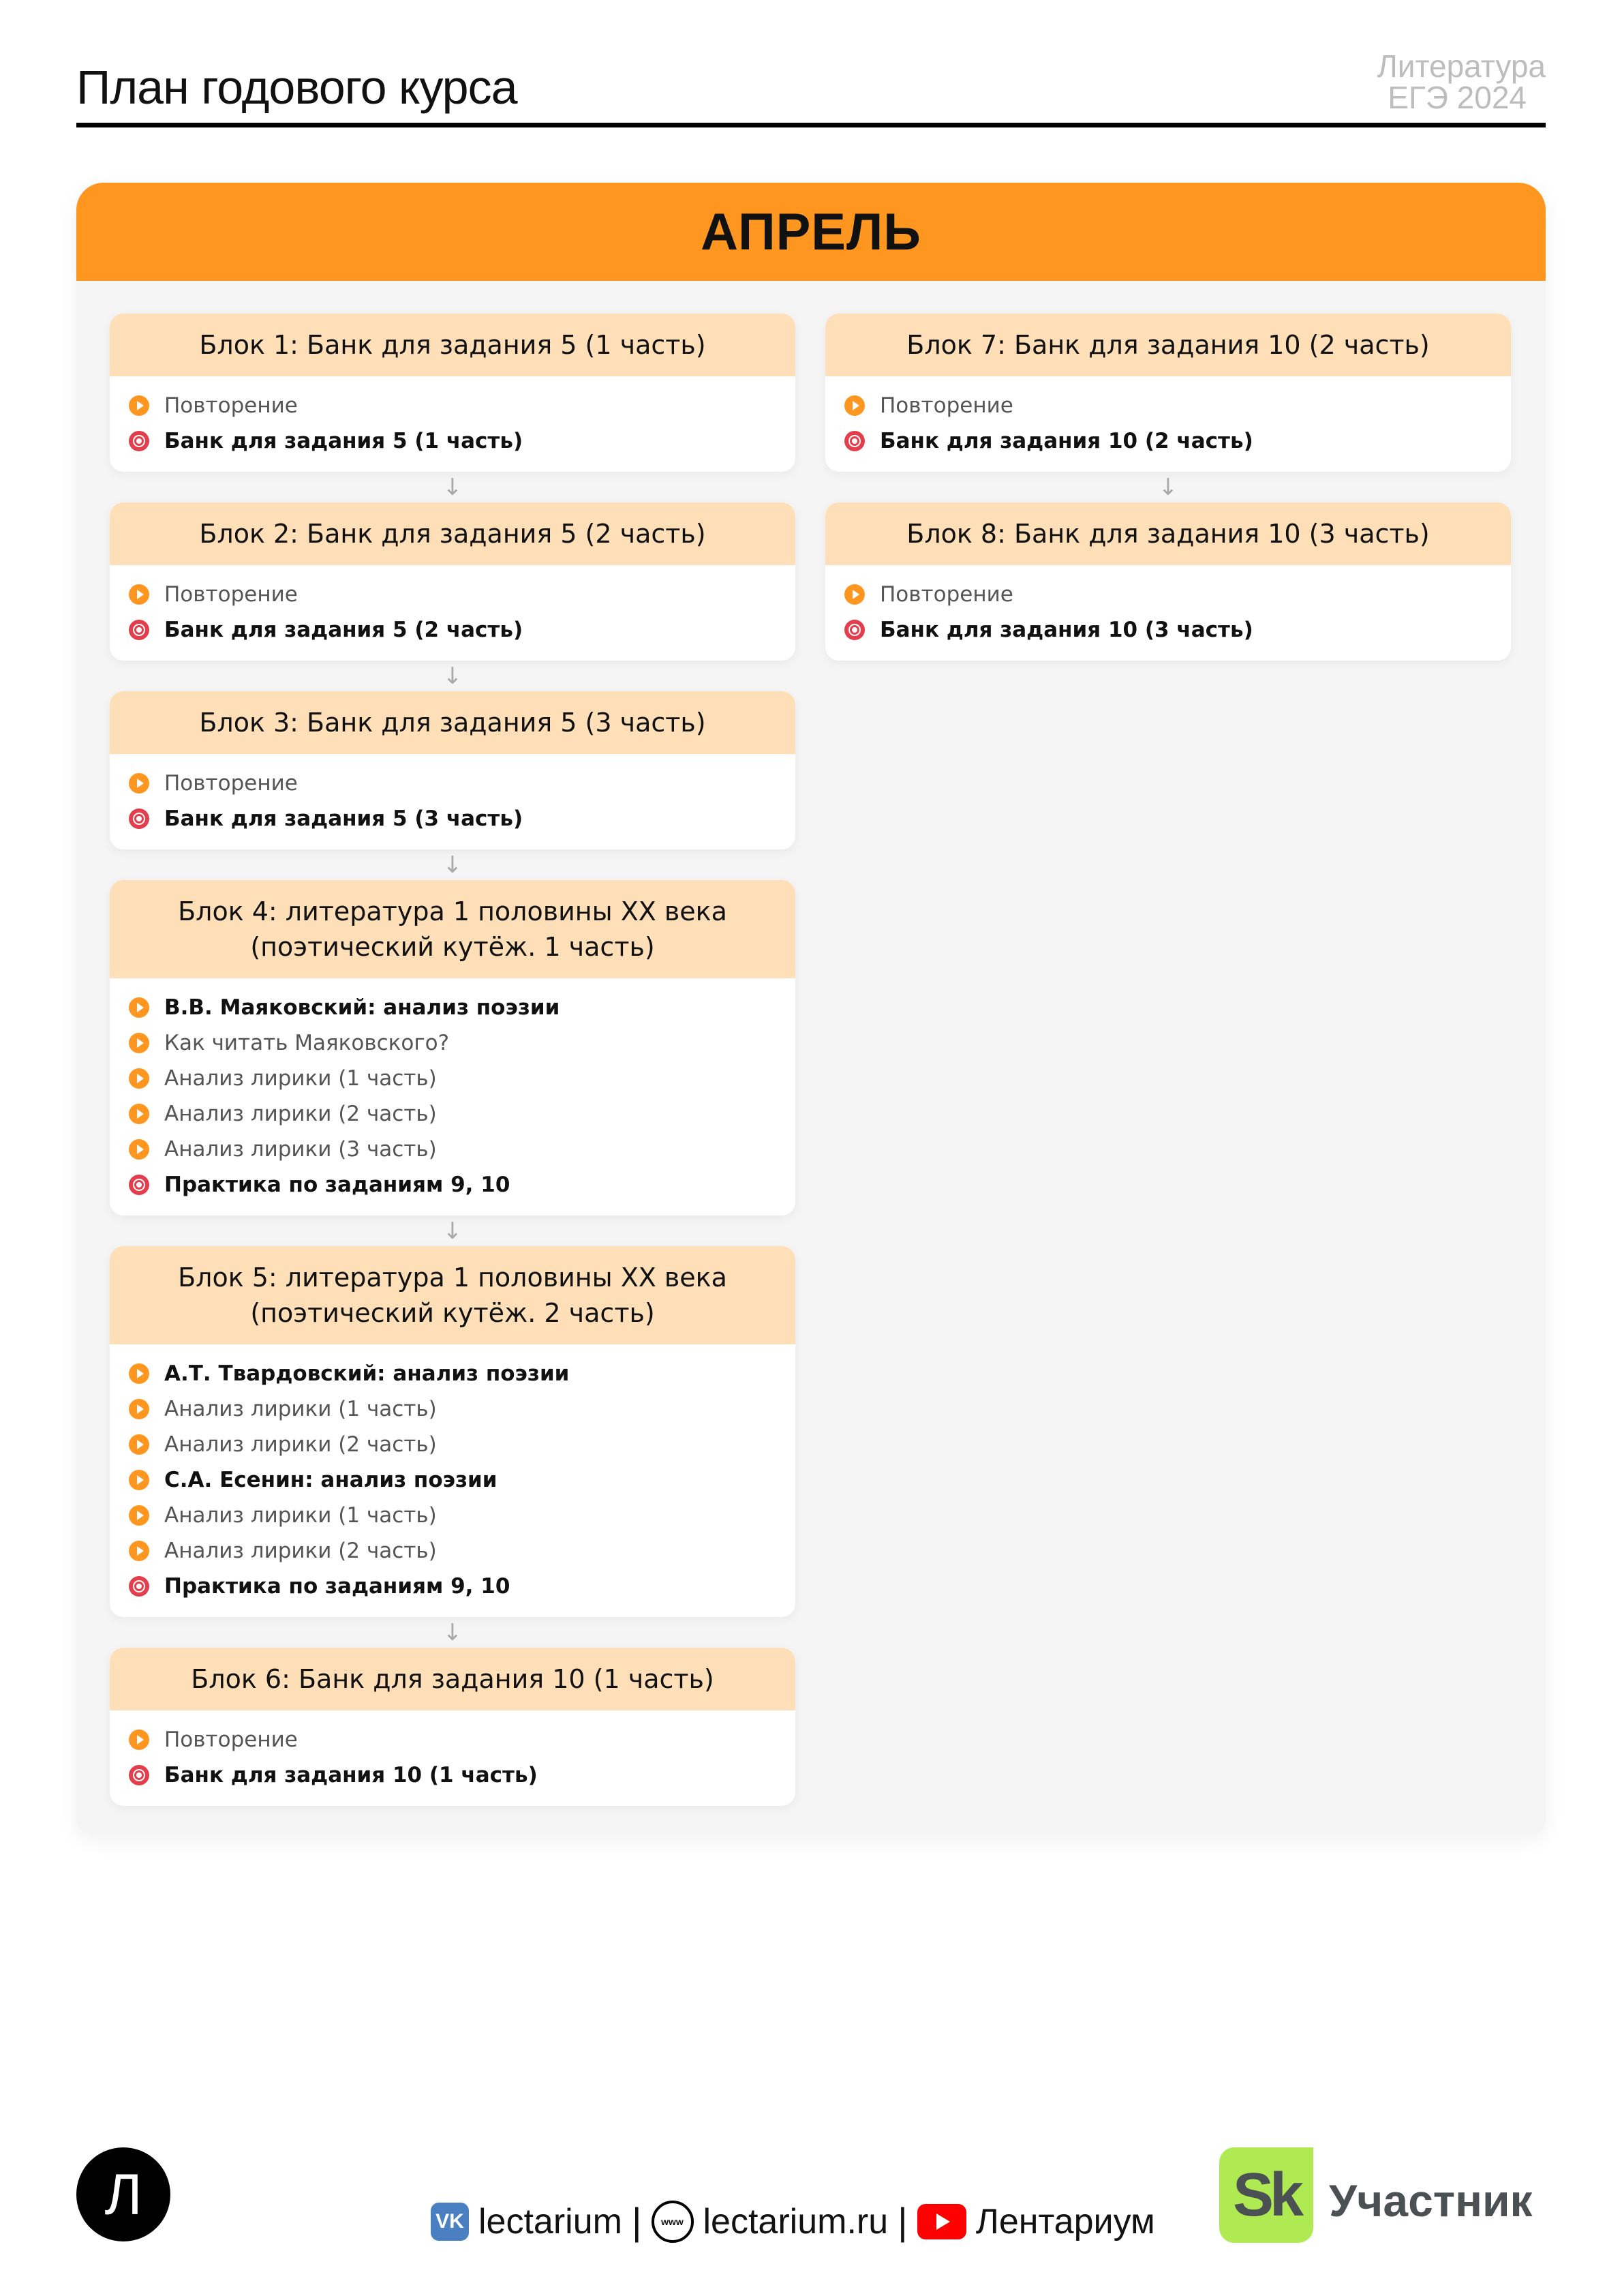  Describe the element at coordinates (123, 2194) in the screenshot. I see `lectarium-logo: Л` at that location.